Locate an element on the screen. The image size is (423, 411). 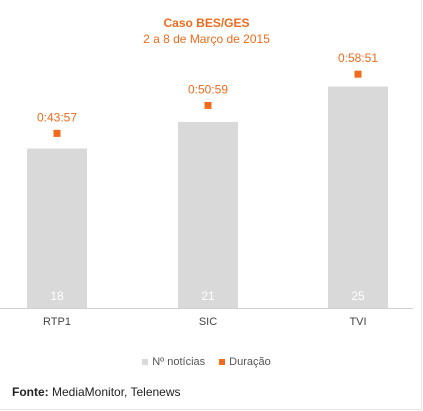
duration-point-rtp1 is located at coordinates (57, 133).